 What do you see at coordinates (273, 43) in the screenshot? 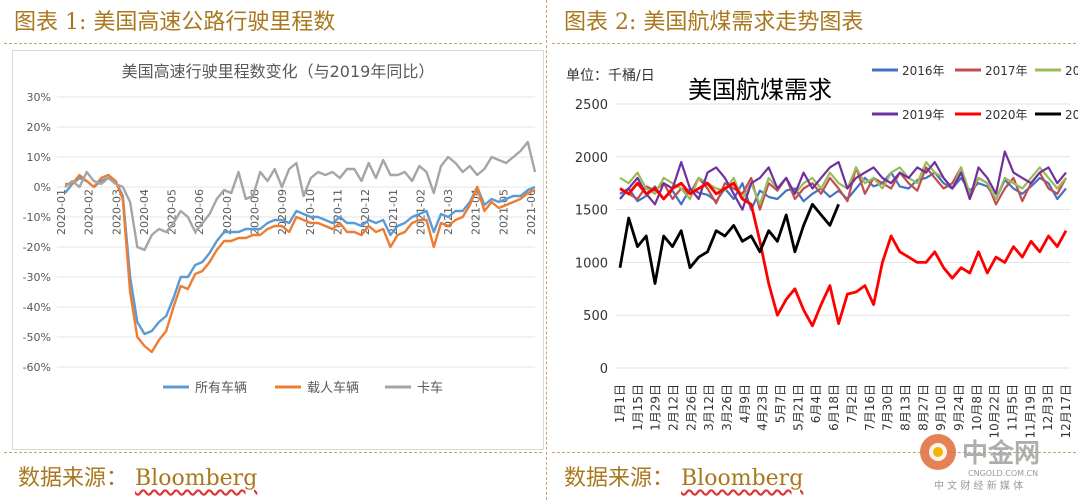
I see `left-title-divider` at bounding box center [273, 43].